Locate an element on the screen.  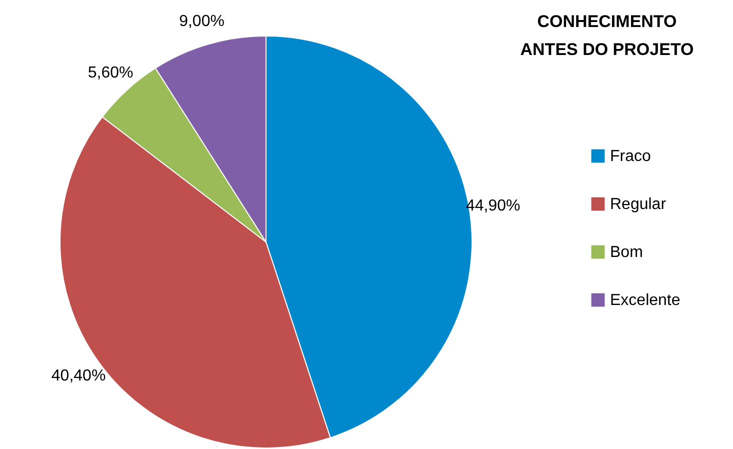
legend-label: Excelente is located at coordinates (645, 300).